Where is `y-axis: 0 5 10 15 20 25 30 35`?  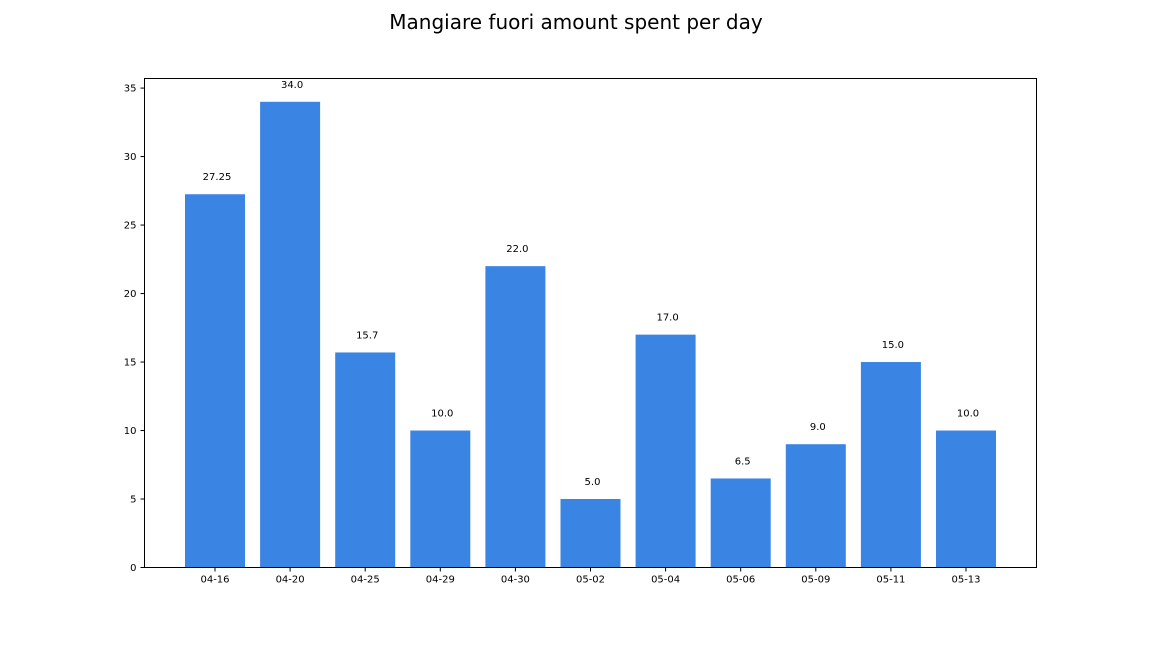 y-axis: 0 5 10 15 20 25 30 35 is located at coordinates (134, 329).